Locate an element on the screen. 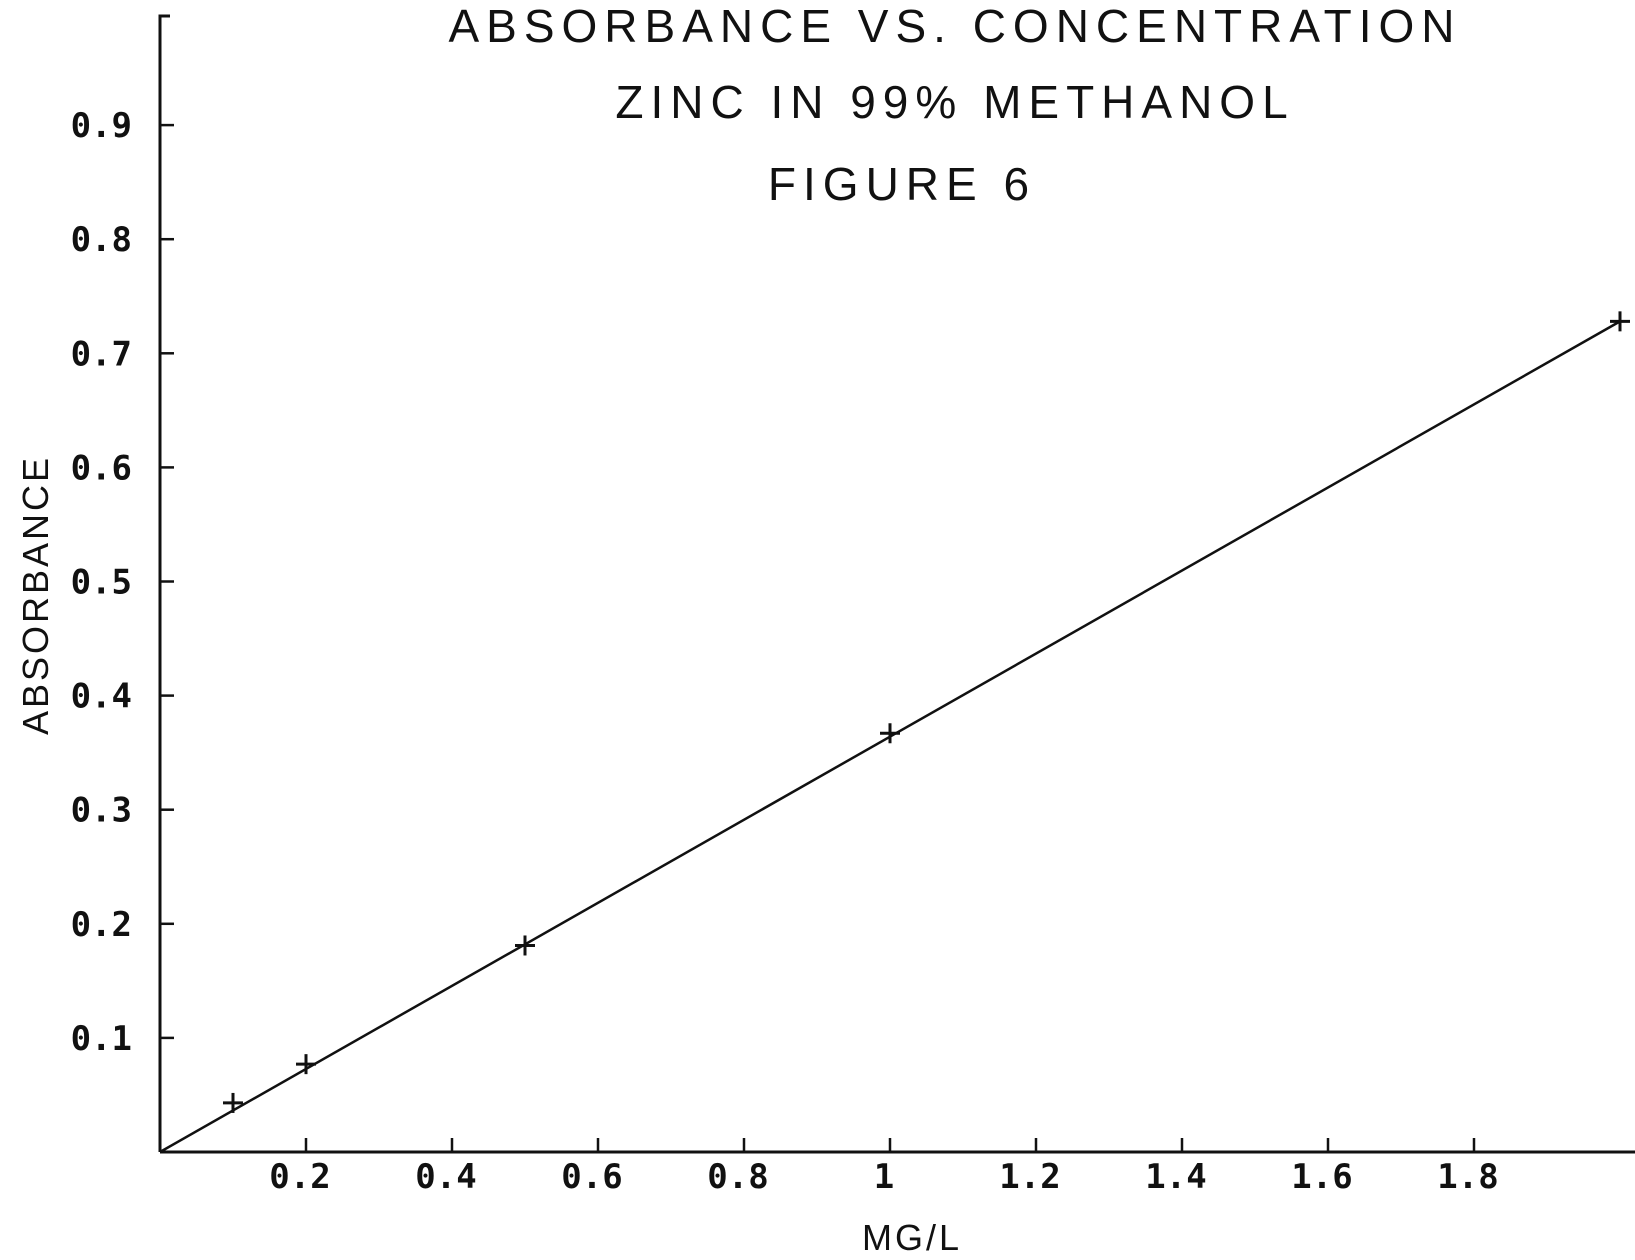  x-tick-label: 1.2 is located at coordinates (1029, 1177).